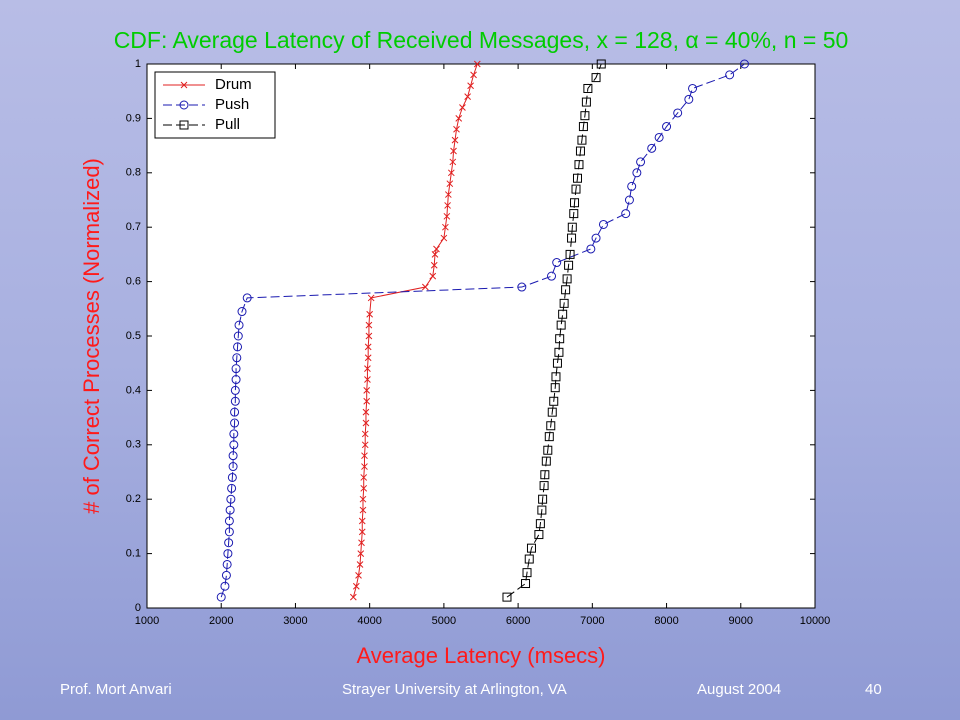  Describe the element at coordinates (415, 330) in the screenshot. I see `series-line` at that location.